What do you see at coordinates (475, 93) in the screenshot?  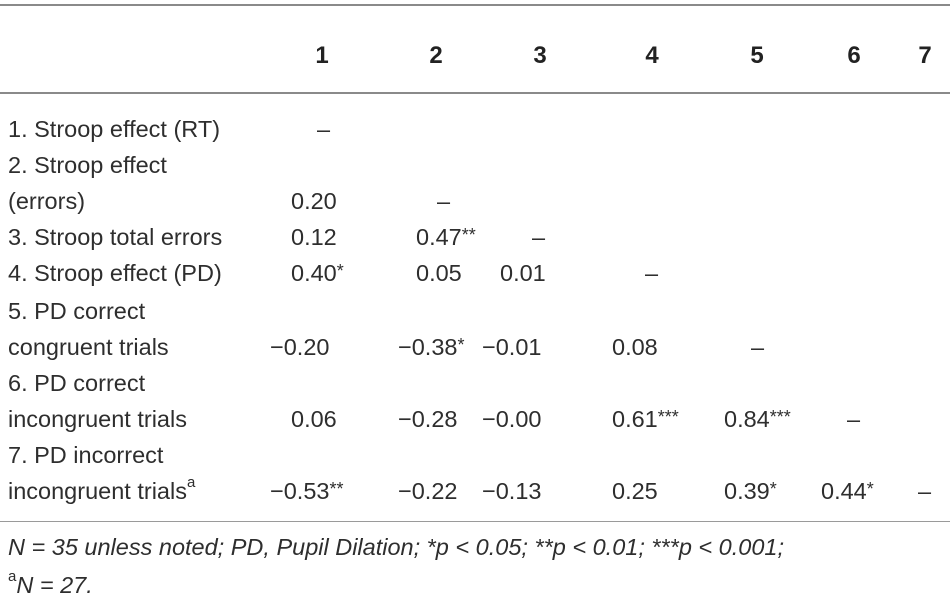 I see `header-rule` at bounding box center [475, 93].